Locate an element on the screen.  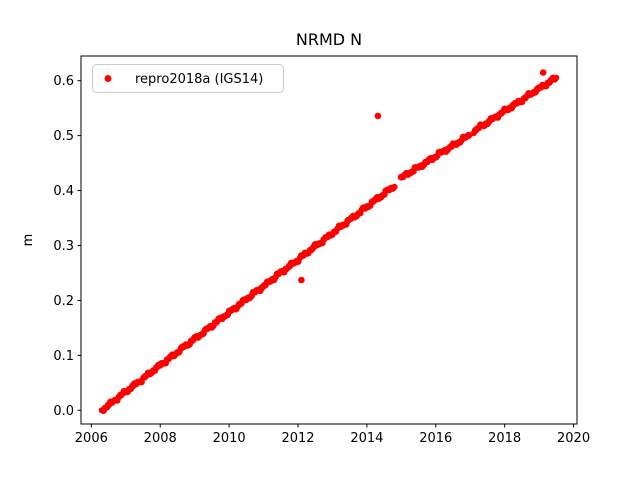
legend-label: repro2018a (IGS14) is located at coordinates (199, 79).